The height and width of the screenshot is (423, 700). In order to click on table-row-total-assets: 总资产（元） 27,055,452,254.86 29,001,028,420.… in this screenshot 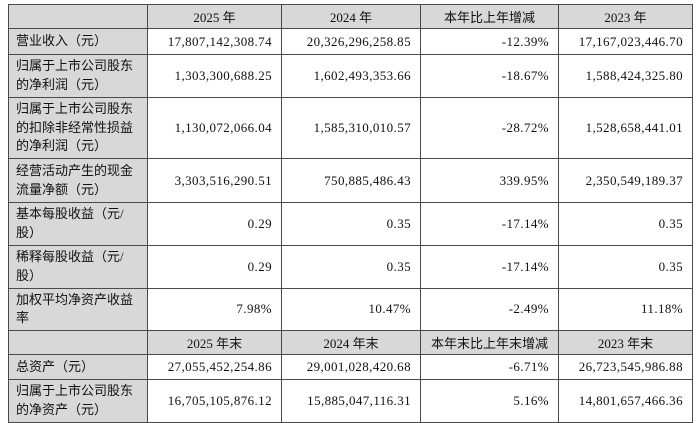, I will do `click(350, 367)`.